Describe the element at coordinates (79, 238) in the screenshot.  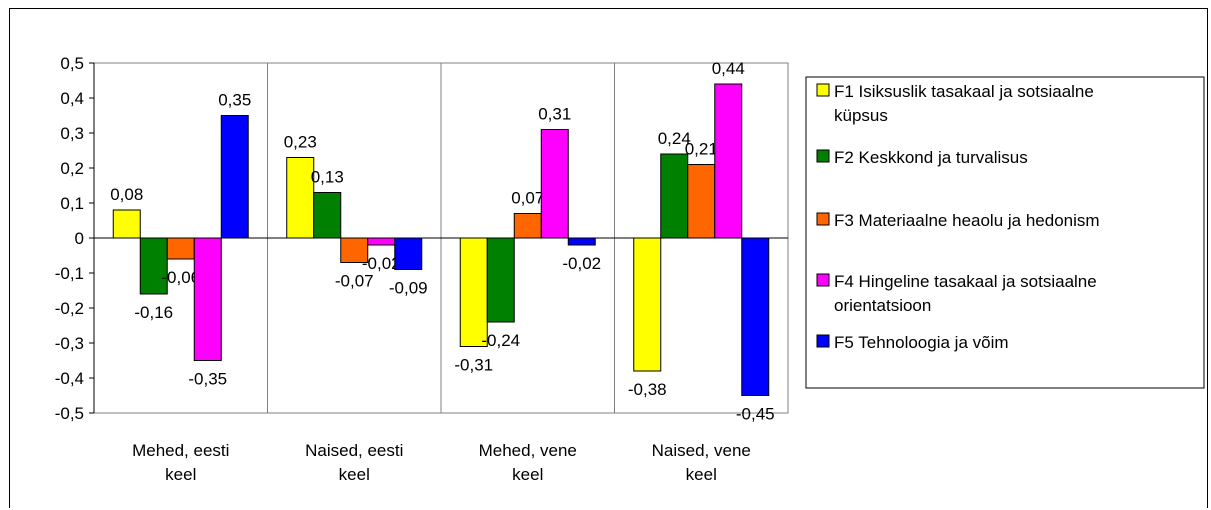
I see `y-tick-label: 0` at that location.